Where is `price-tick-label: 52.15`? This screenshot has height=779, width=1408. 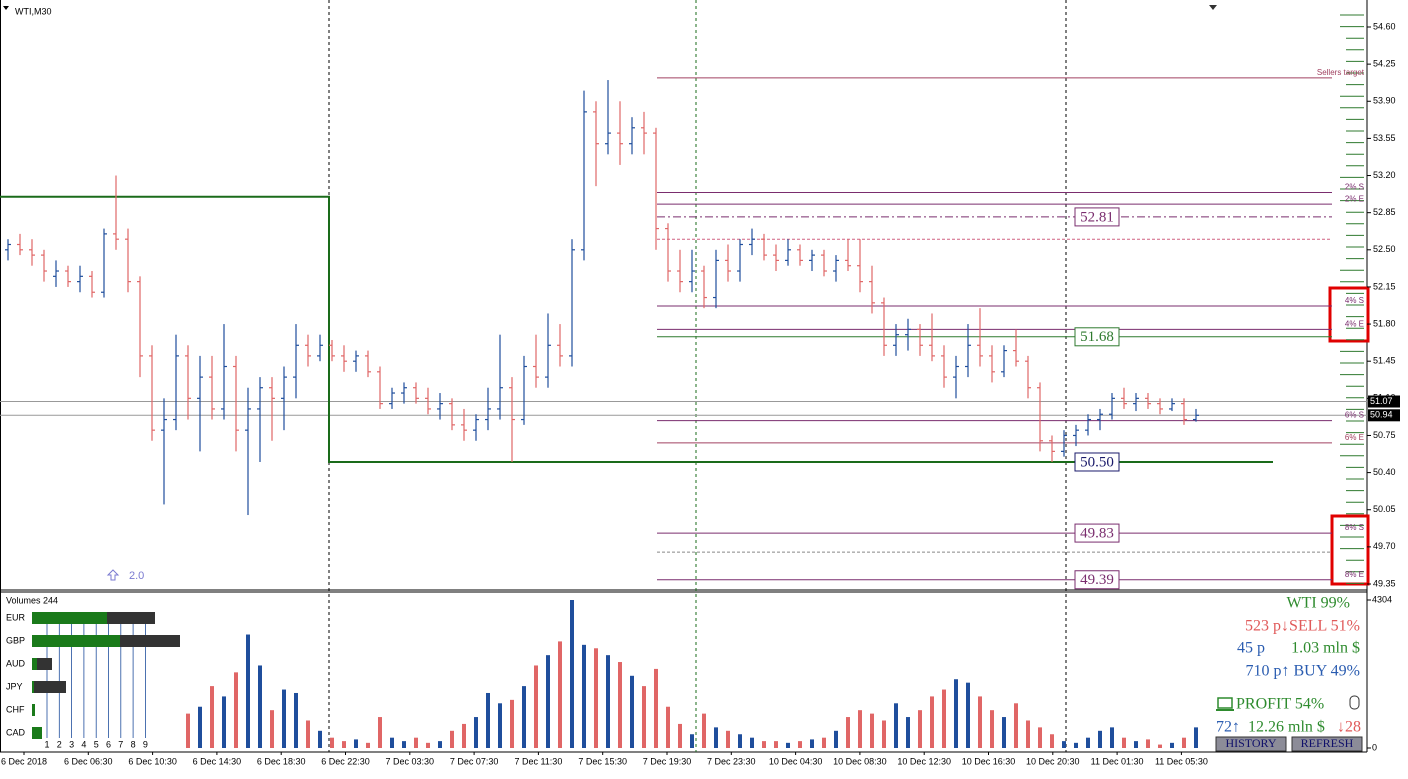 price-tick-label: 52.15 is located at coordinates (1384, 286).